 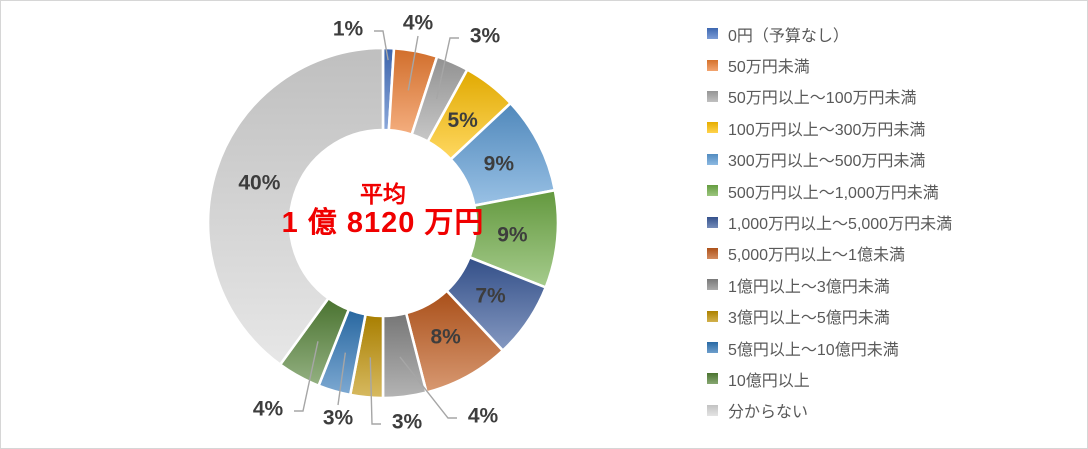 I want to click on legend-label: 300万円以上～500万円未満, so click(x=827, y=162).